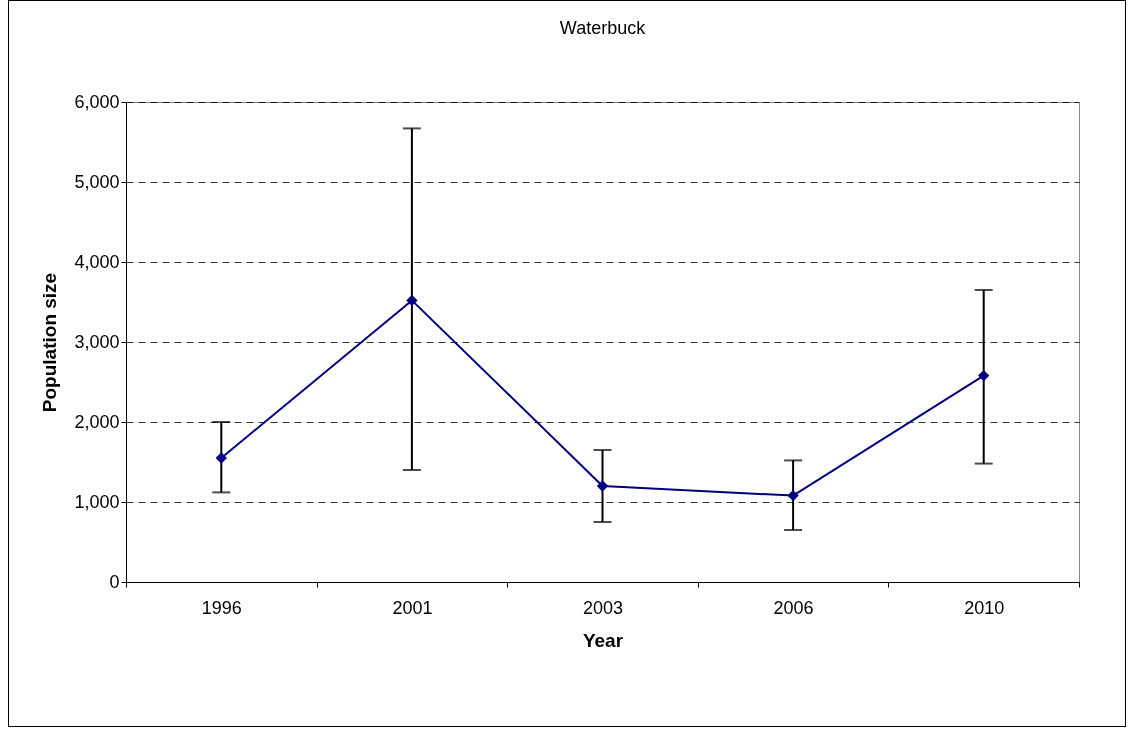  What do you see at coordinates (984, 607) in the screenshot?
I see `x-tick-label: 2010` at bounding box center [984, 607].